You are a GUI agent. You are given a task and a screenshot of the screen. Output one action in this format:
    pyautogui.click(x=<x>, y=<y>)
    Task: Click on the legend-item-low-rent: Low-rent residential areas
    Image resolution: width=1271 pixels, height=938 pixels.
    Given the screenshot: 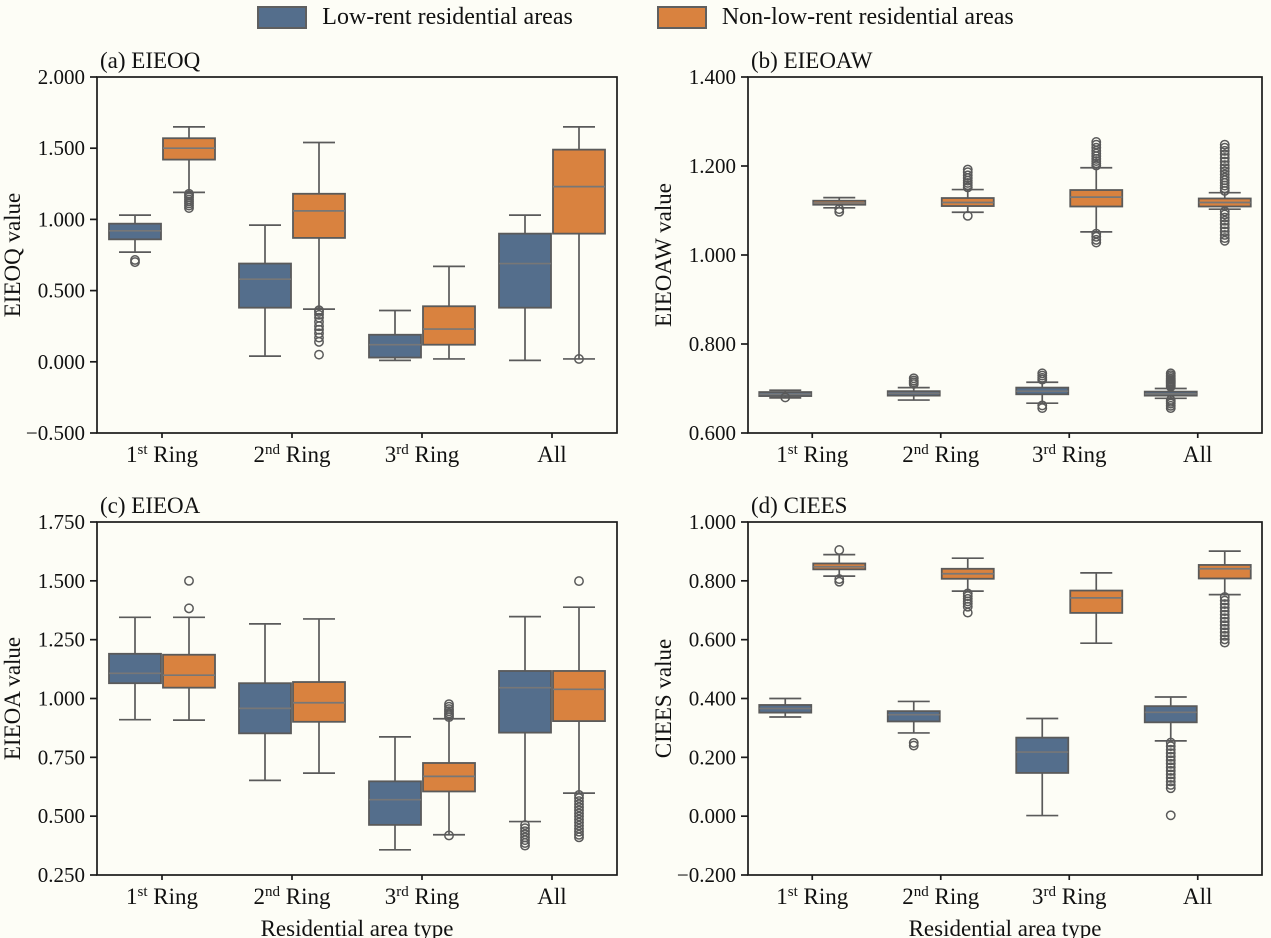 What is the action you would take?
    pyautogui.click(x=415, y=17)
    